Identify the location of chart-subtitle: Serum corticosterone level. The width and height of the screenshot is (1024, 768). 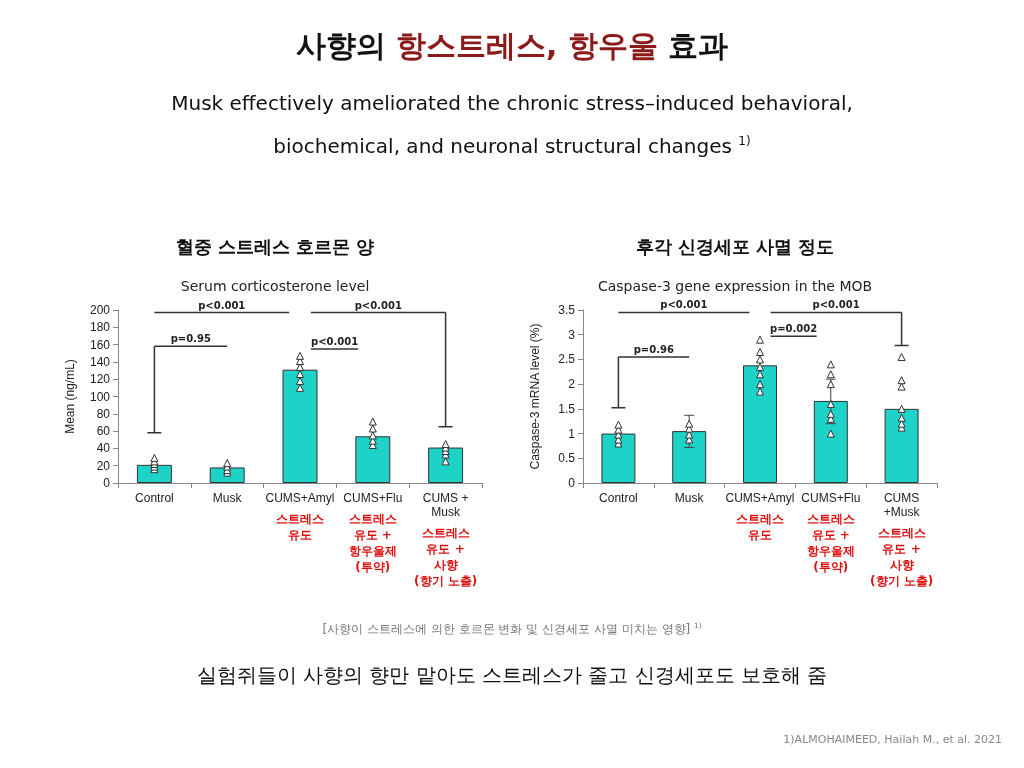
(275, 286).